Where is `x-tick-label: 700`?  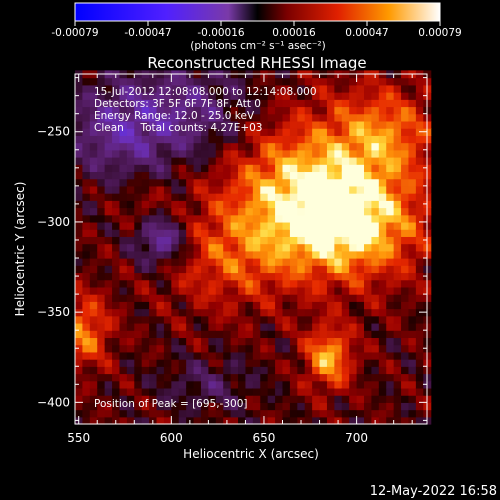
x-tick-label: 700 is located at coordinates (356, 438).